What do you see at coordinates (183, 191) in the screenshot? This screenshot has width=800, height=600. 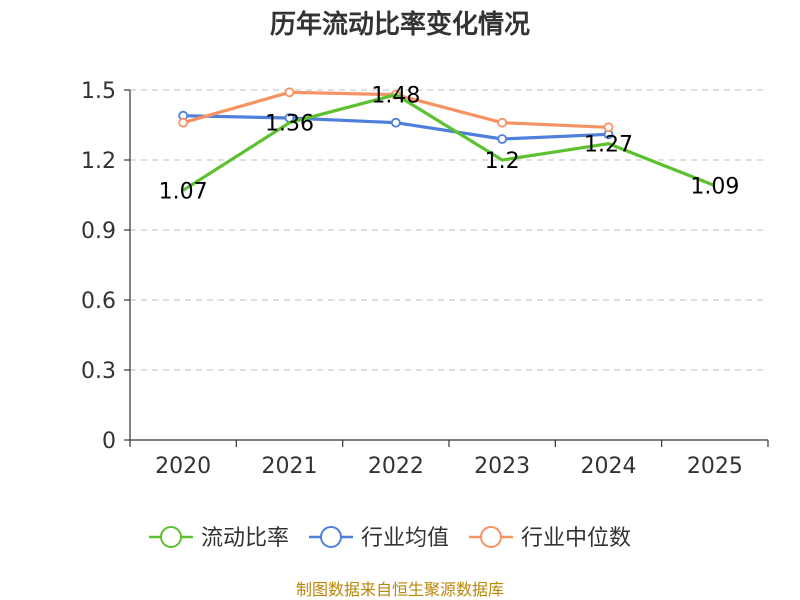 I see `data-label-2020: 1.07` at bounding box center [183, 191].